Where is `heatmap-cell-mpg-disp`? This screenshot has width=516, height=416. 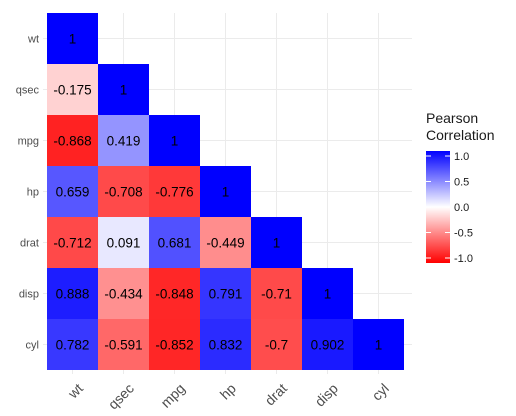 heatmap-cell-mpg-disp is located at coordinates (174, 293).